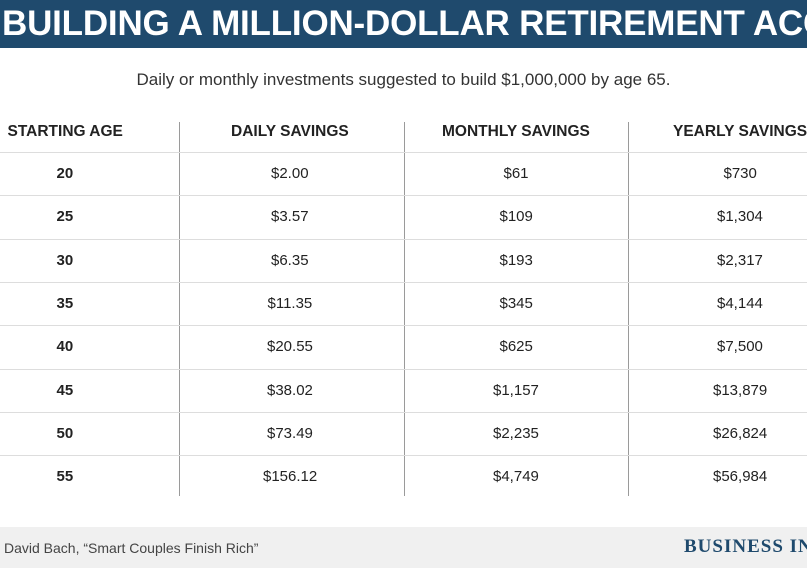  Describe the element at coordinates (65, 390) in the screenshot. I see `cell-starting-age: 45` at that location.